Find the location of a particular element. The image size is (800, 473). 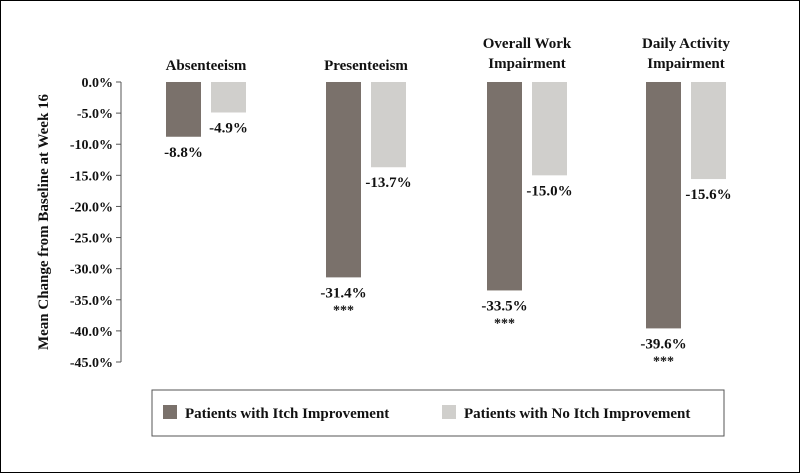

category-label: Overall Work is located at coordinates (527, 44).